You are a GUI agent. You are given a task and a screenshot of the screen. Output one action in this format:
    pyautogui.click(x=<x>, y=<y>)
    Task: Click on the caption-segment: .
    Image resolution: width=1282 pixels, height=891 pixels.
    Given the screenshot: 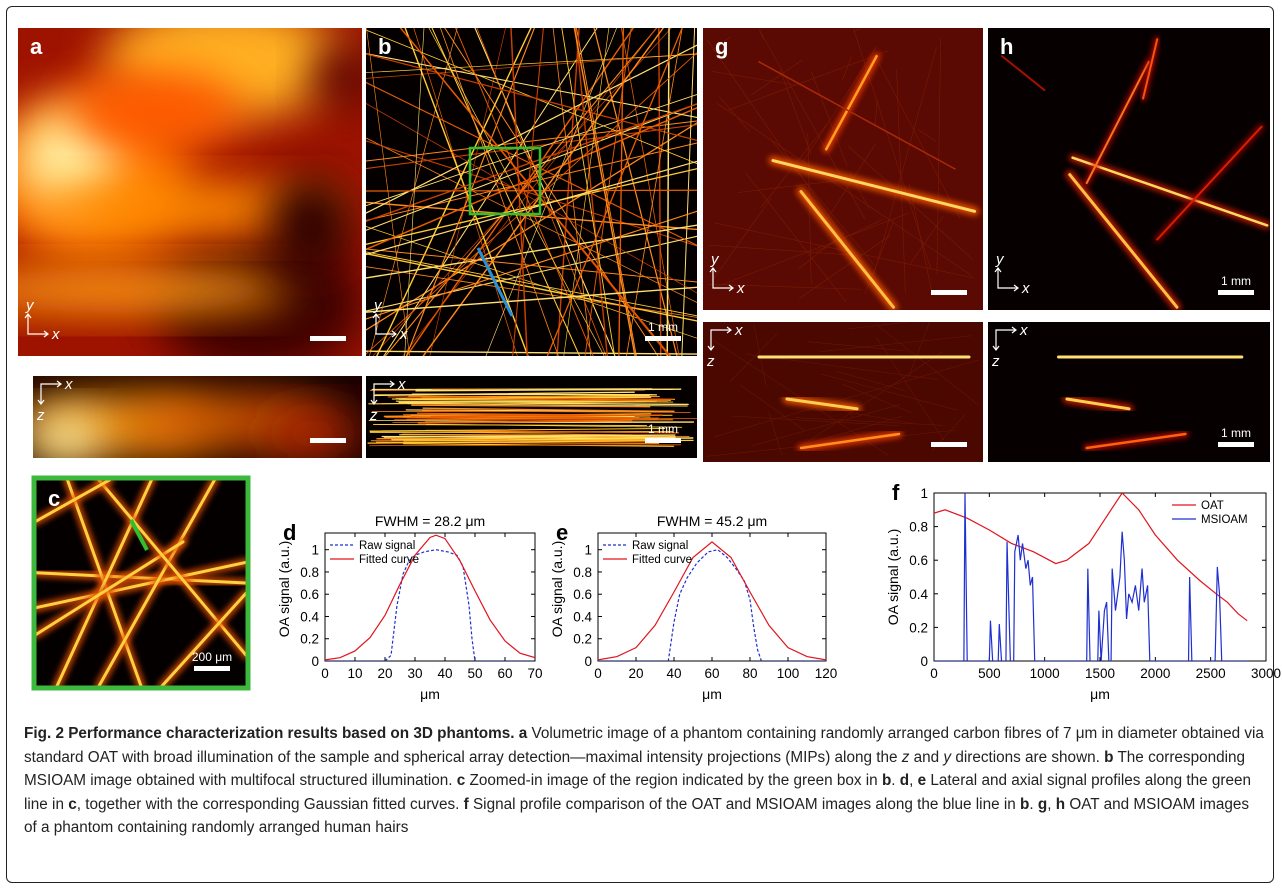 What is the action you would take?
    pyautogui.click(x=895, y=780)
    